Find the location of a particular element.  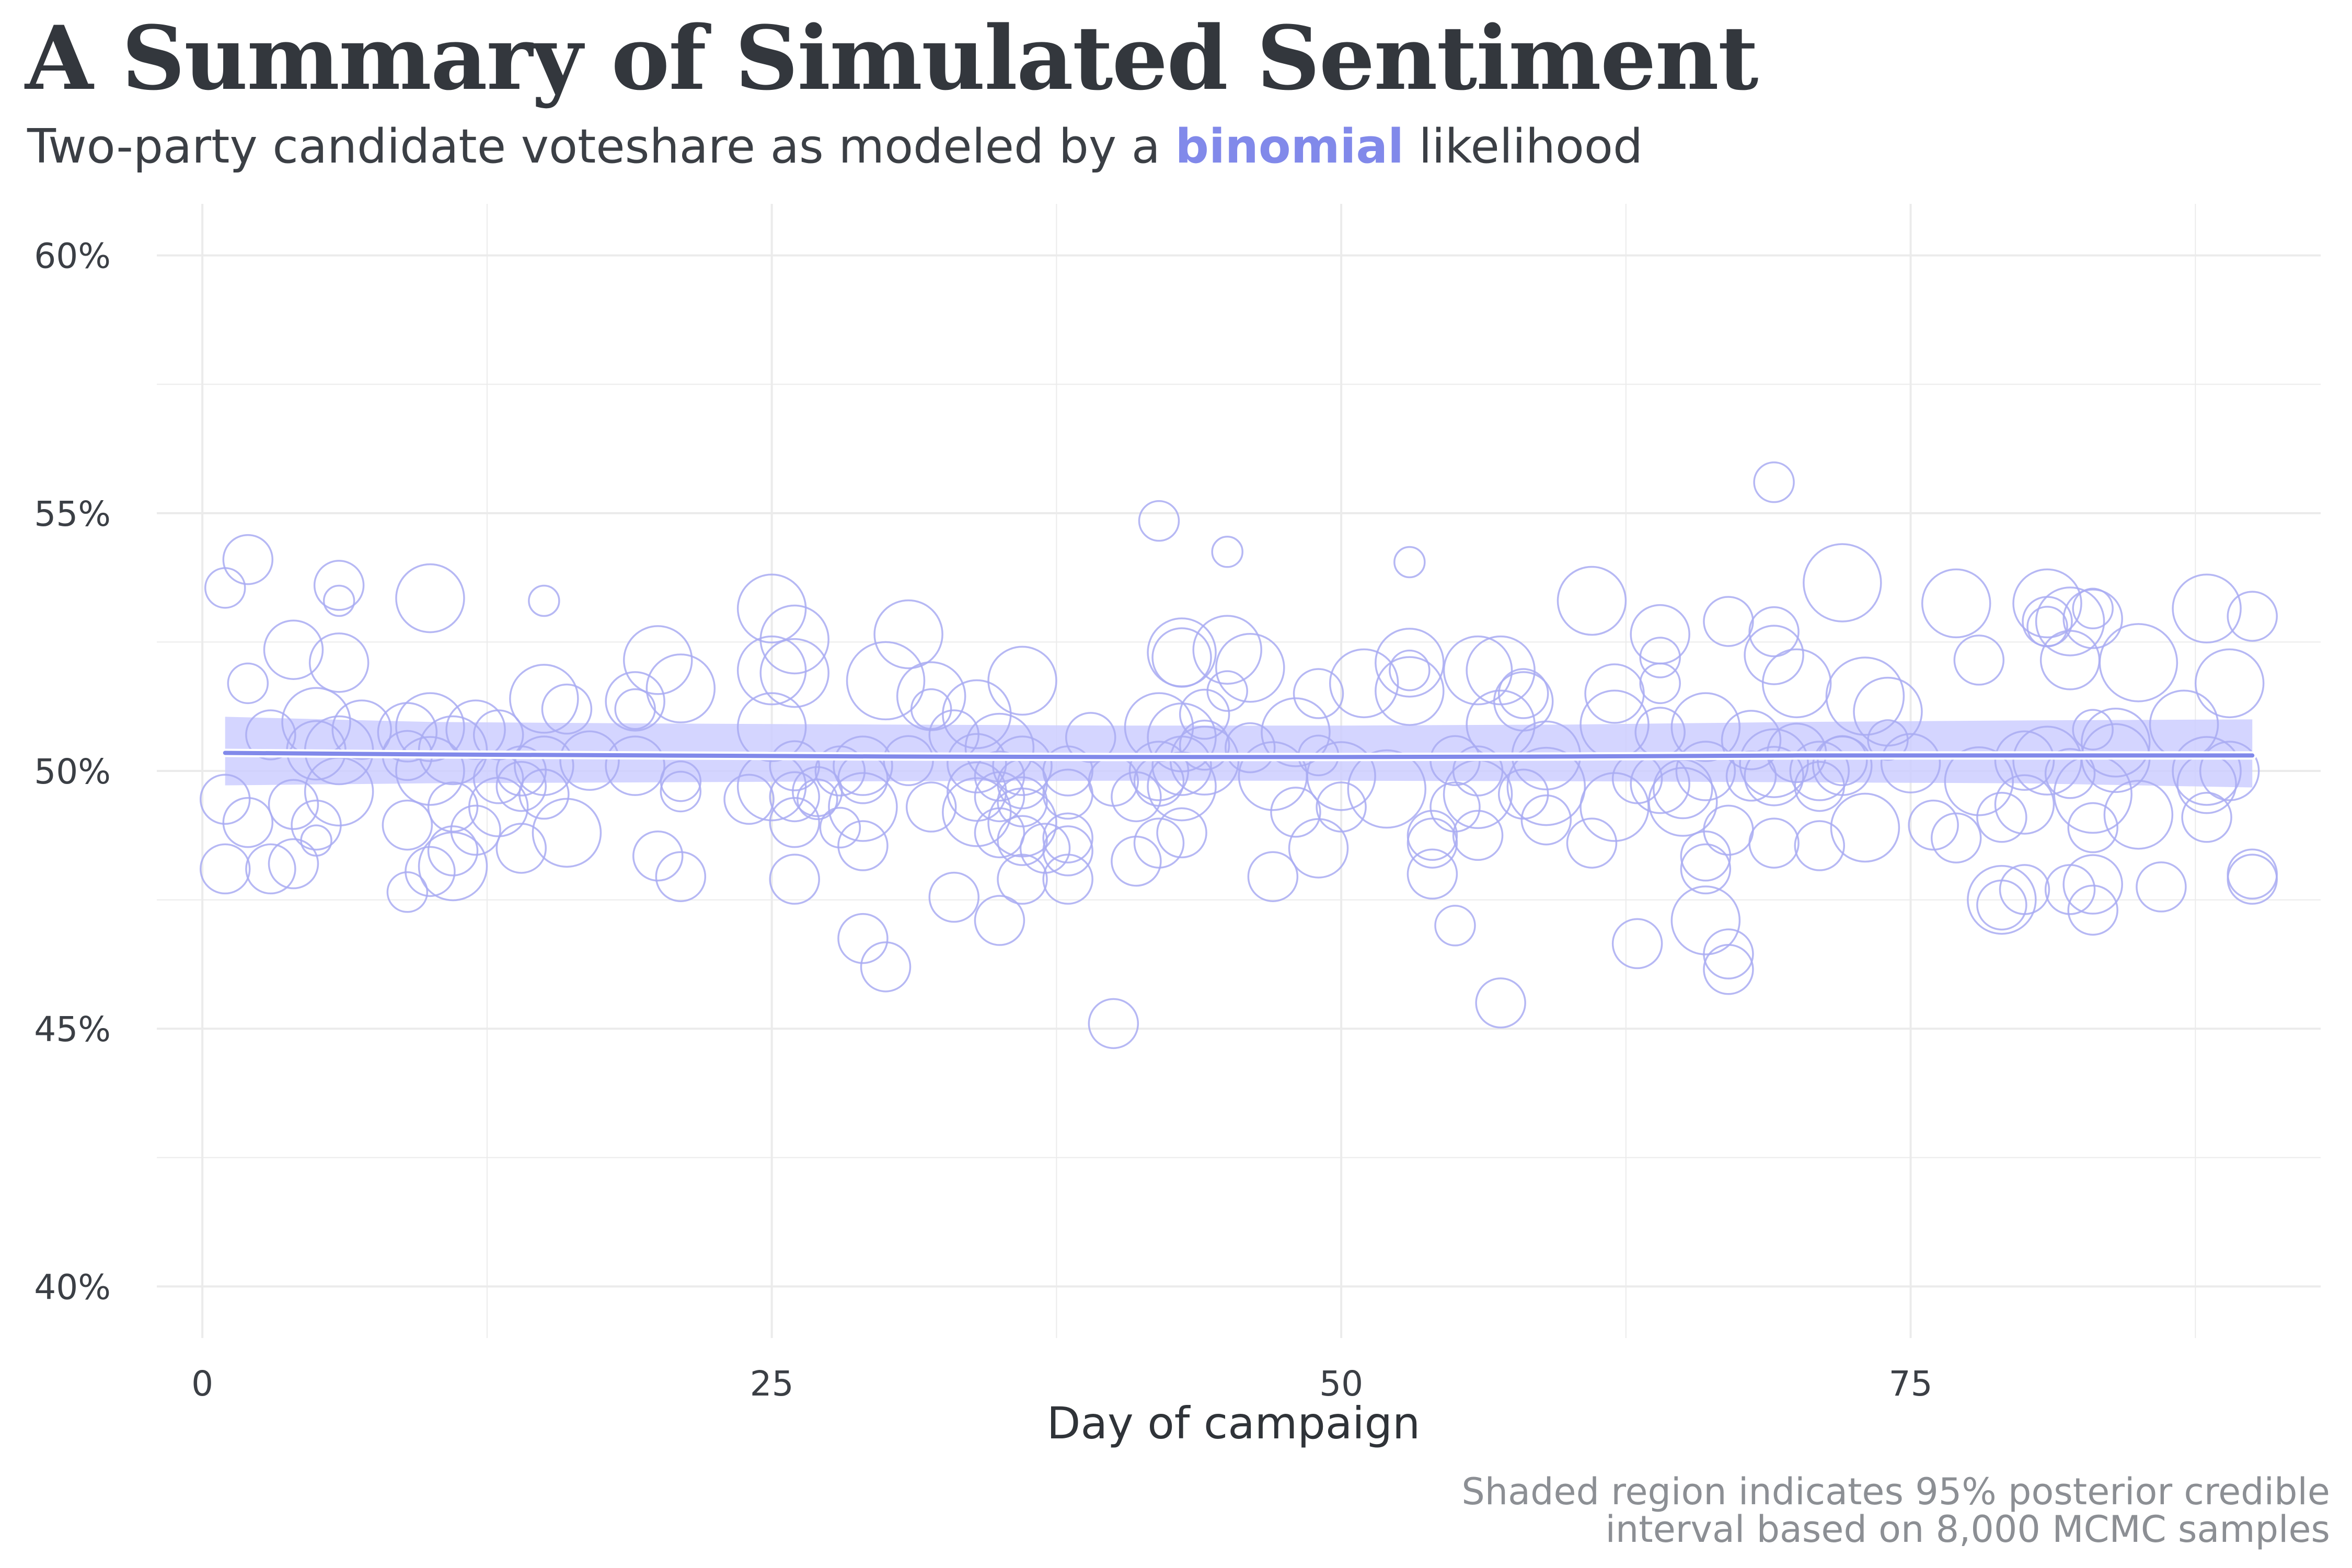

x-tick-label-3: 75 is located at coordinates (1911, 1384).